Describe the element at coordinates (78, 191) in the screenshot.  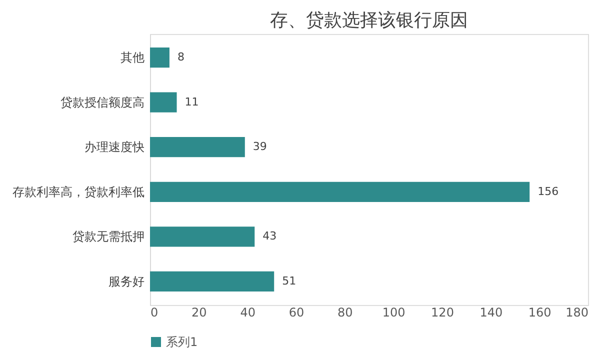
I see `y-tick-label: 存款利率高，贷款利率低` at that location.